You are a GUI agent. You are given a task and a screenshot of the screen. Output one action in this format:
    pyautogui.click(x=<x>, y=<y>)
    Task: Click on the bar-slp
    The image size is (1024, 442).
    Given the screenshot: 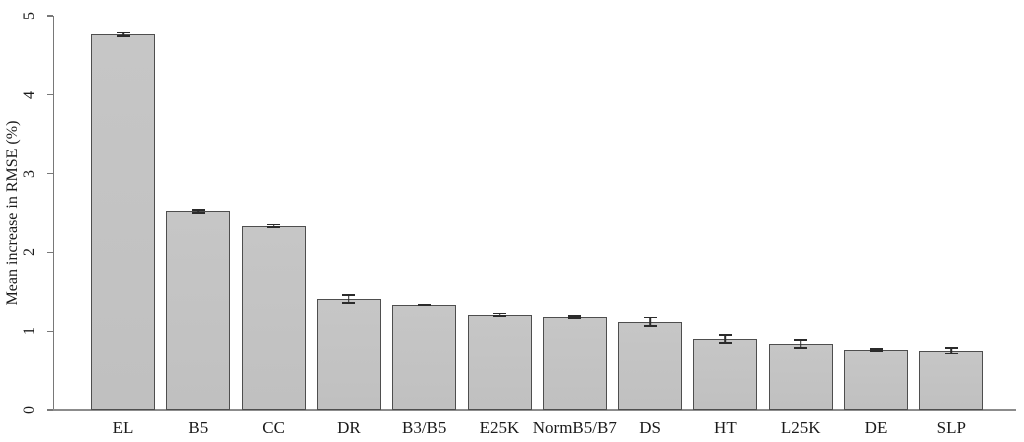 What is the action you would take?
    pyautogui.click(x=951, y=380)
    